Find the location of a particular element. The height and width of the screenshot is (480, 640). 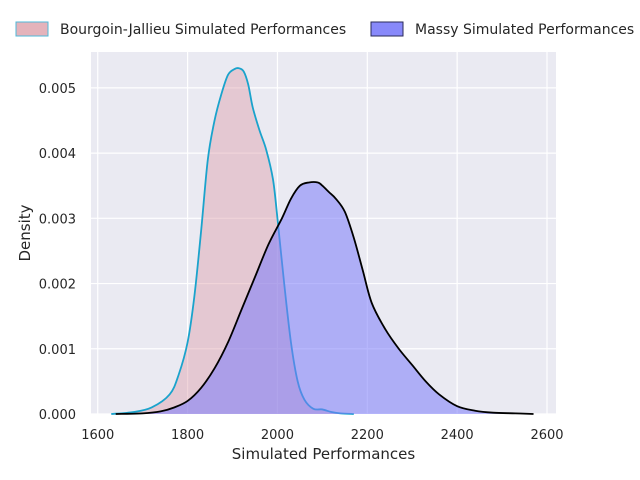

x-tick-label: 2200 is located at coordinates (367, 435).